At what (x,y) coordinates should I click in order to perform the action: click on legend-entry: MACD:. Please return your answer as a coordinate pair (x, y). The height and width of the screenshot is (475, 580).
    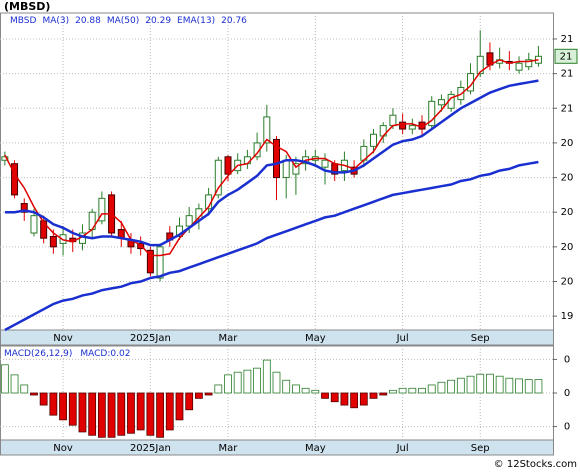
    Looking at the image, I should click on (95, 354).